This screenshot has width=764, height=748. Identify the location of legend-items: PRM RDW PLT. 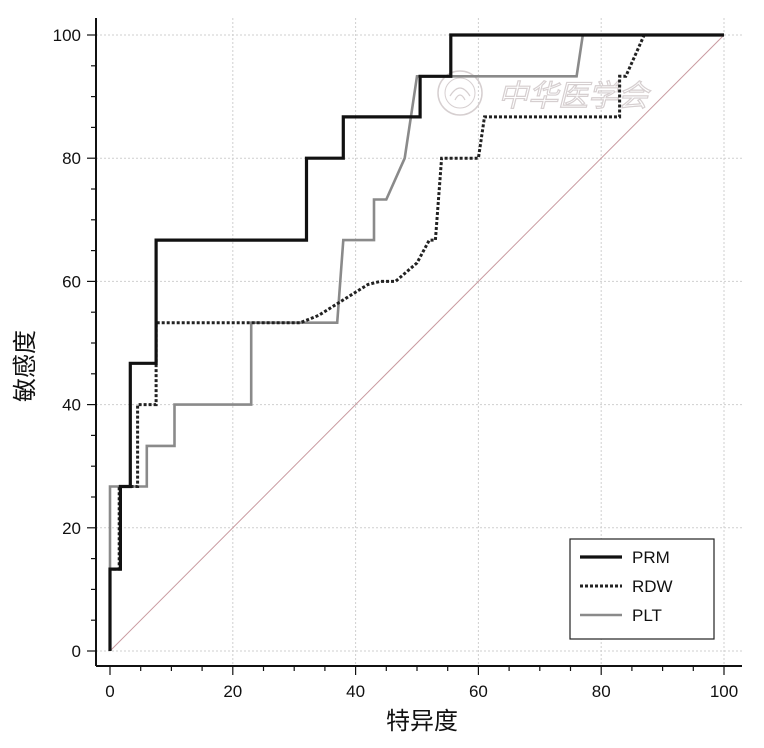
(626, 586).